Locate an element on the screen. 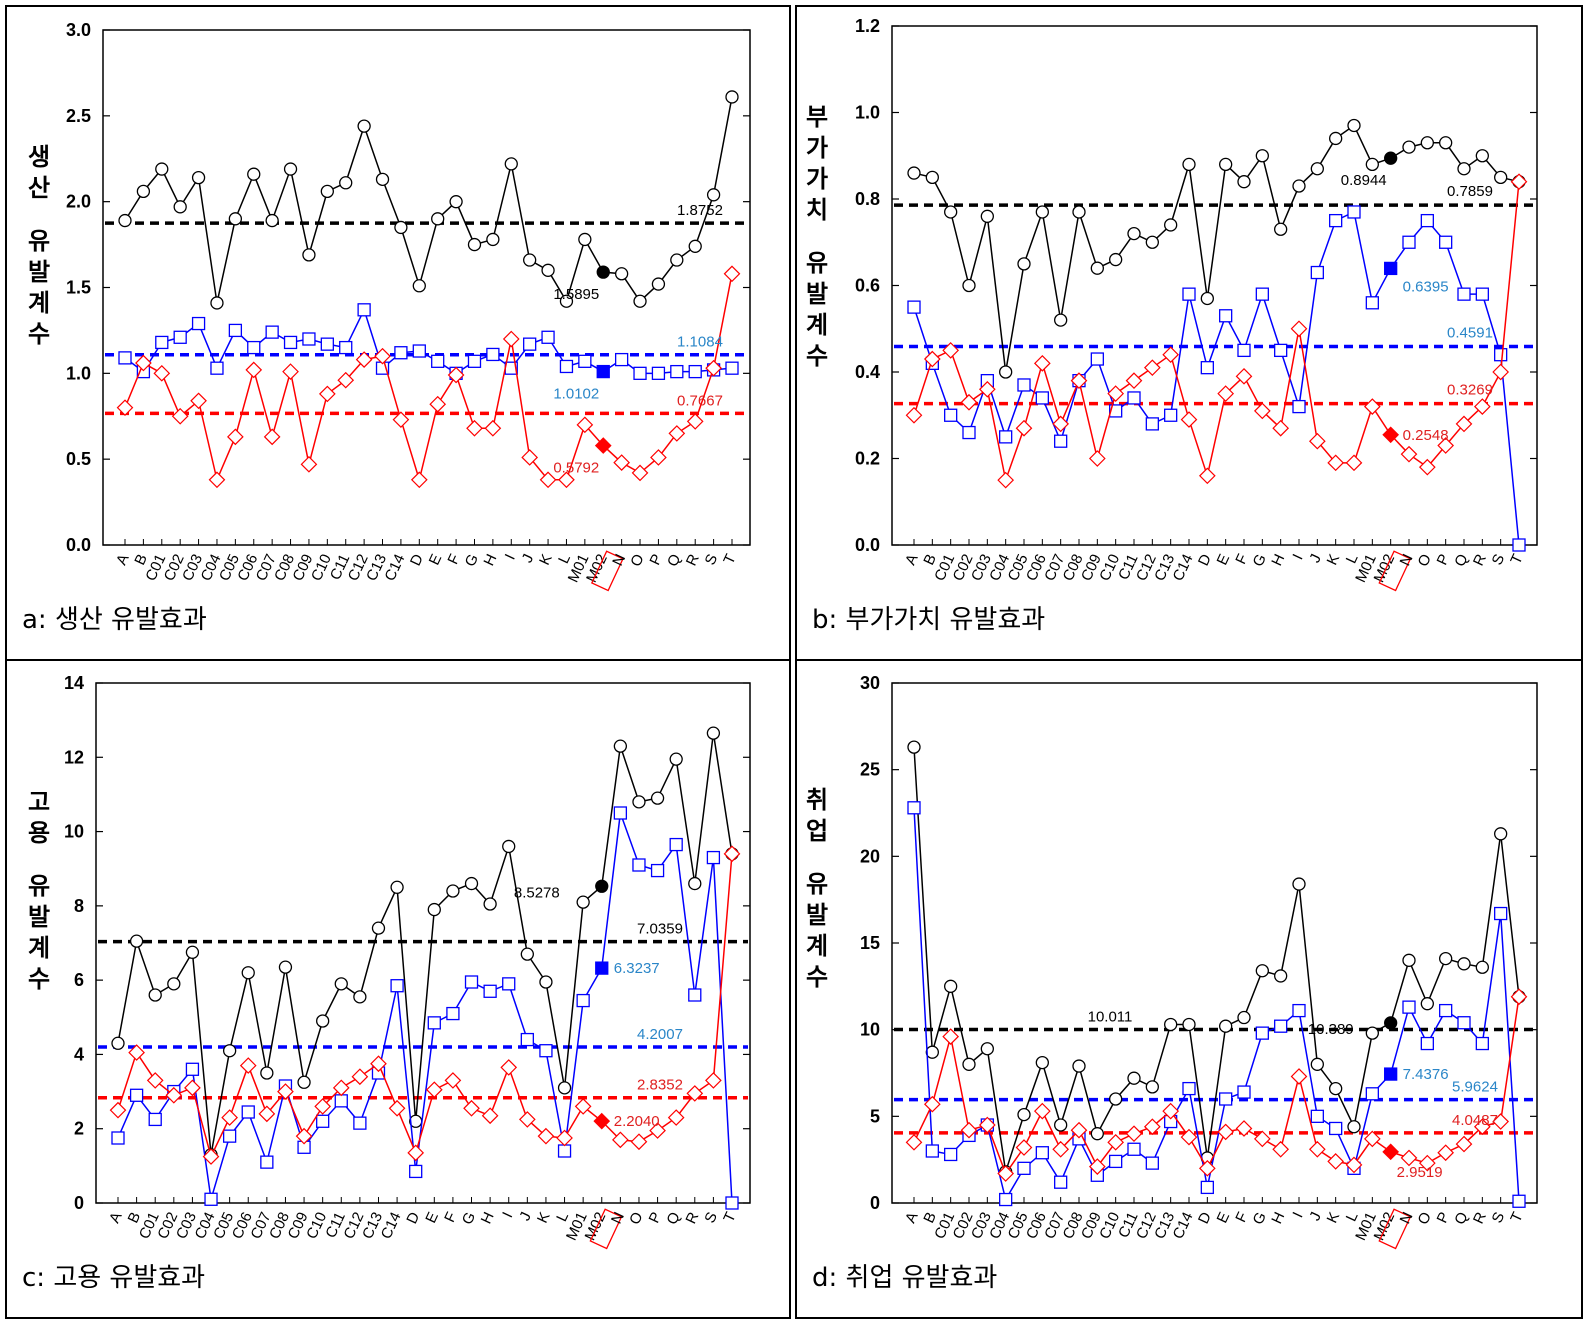  y-tick-label: 2.5 is located at coordinates (78, 116).